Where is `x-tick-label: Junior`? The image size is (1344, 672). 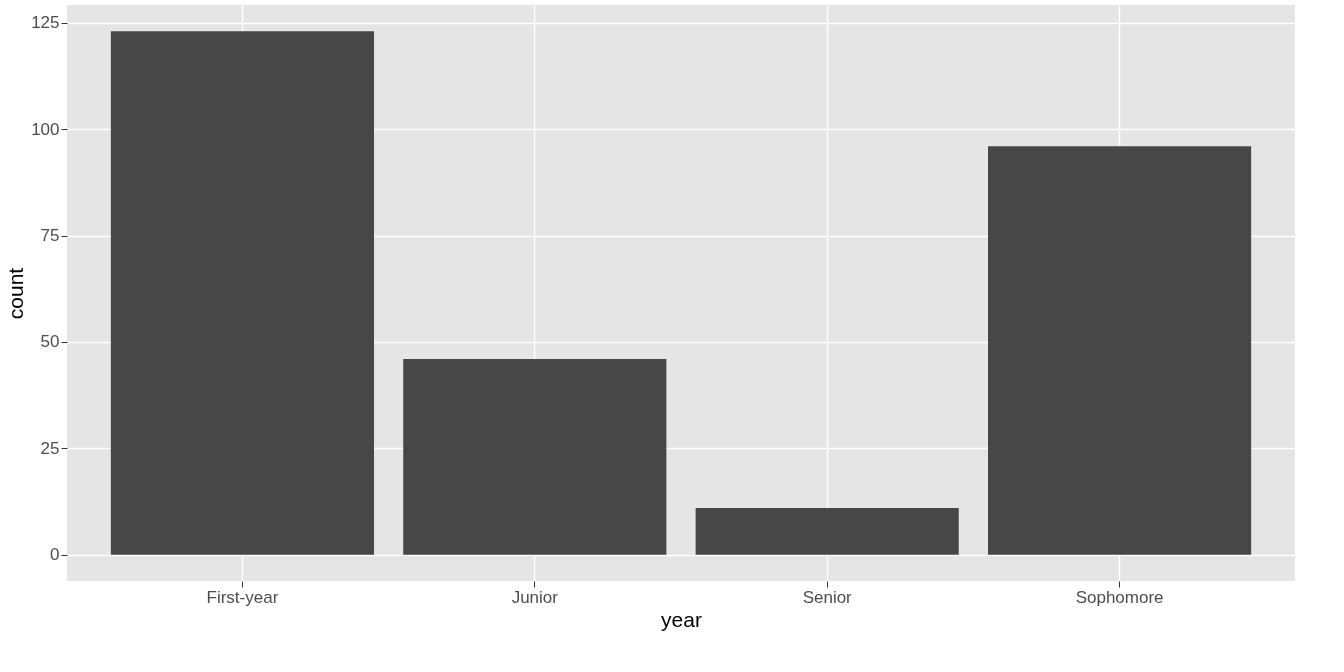
x-tick-label: Junior is located at coordinates (535, 597).